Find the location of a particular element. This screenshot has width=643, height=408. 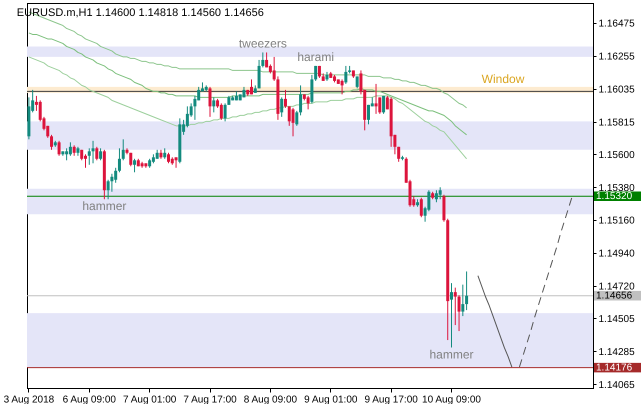

band-label: Window is located at coordinates (503, 79).